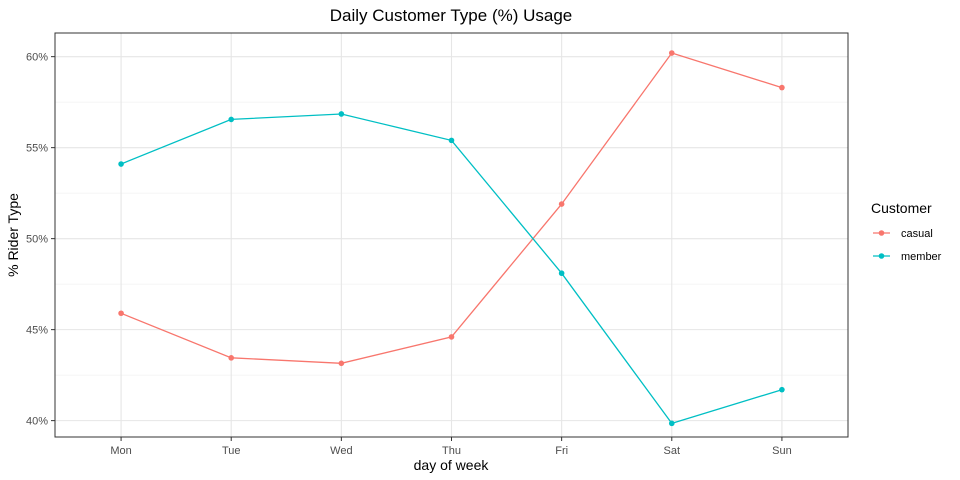 The height and width of the screenshot is (480, 960). Describe the element at coordinates (13, 235) in the screenshot. I see `y-axis-title: % Rider Type` at that location.